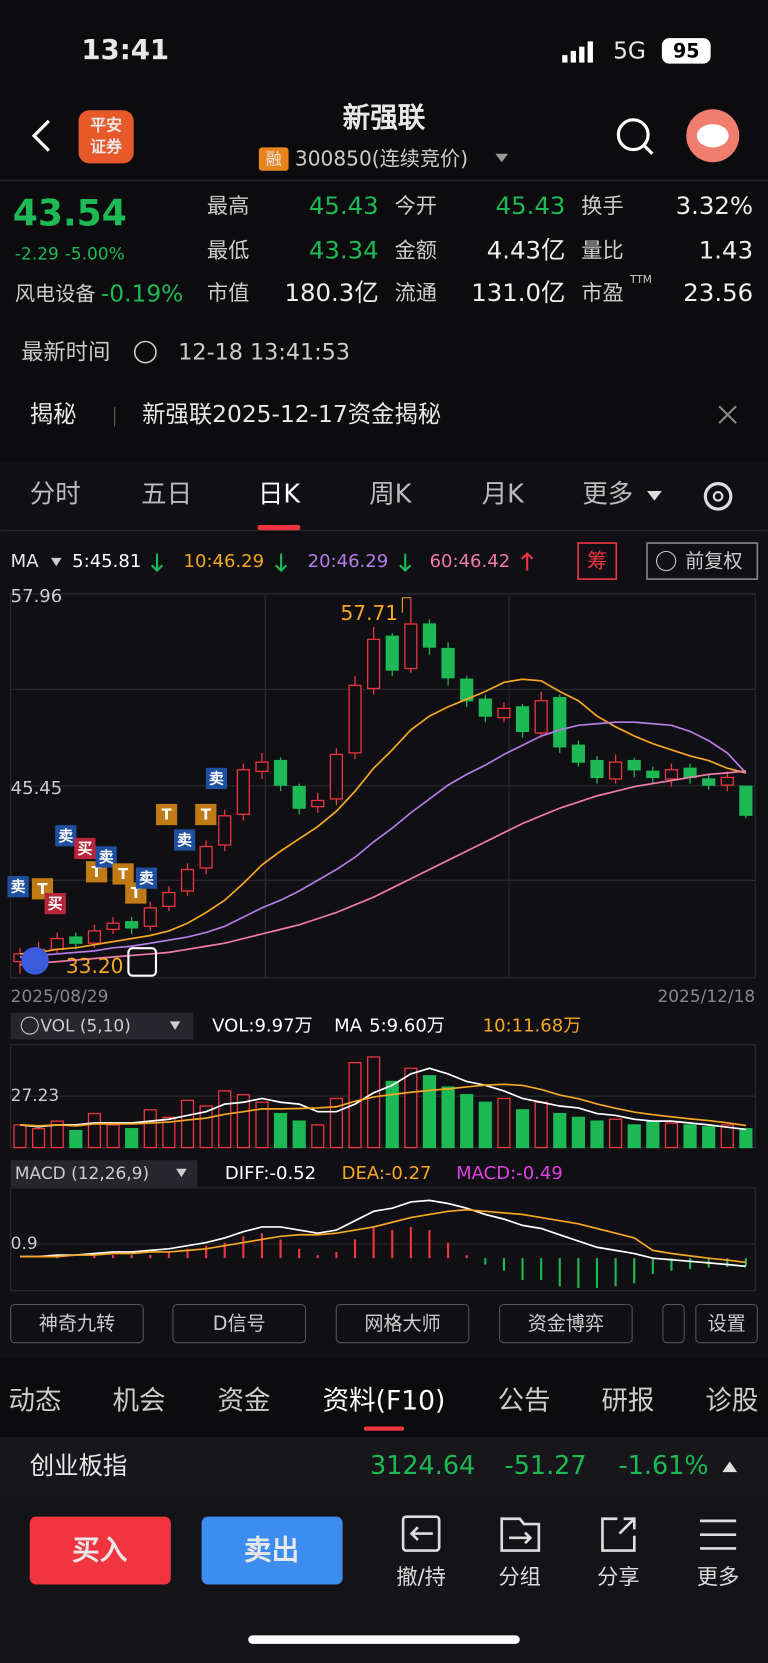  Describe the element at coordinates (686, 50) in the screenshot. I see `battery-level: 95` at that location.